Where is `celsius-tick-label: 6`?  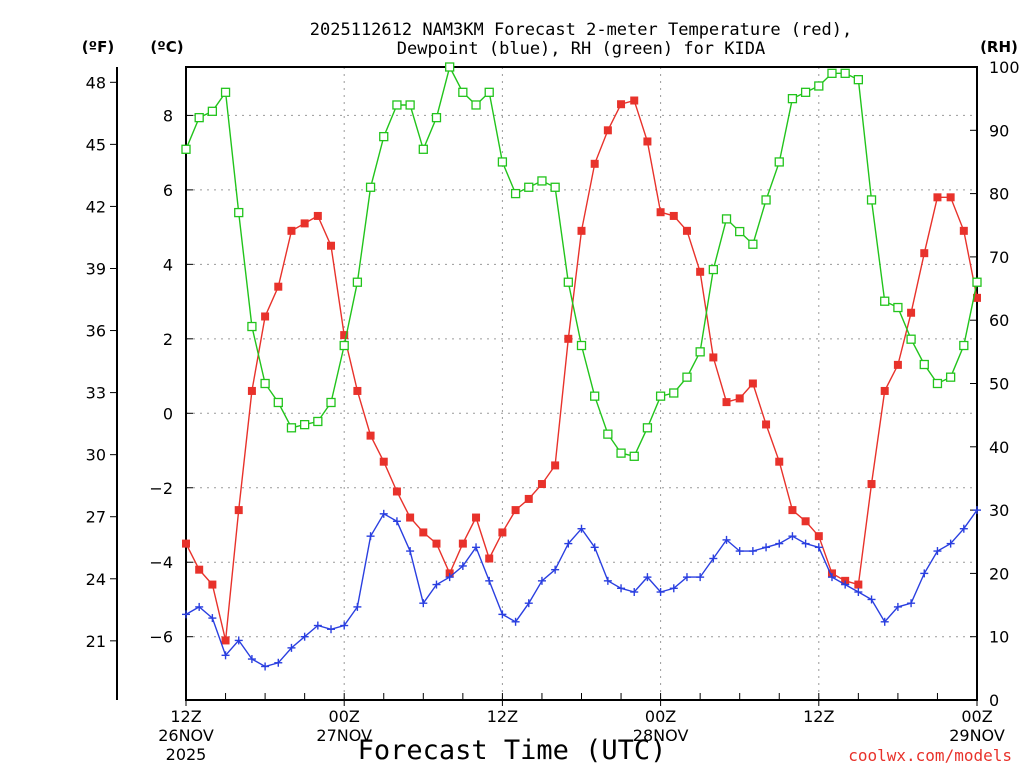
celsius-tick-label: 6 is located at coordinates (168, 190).